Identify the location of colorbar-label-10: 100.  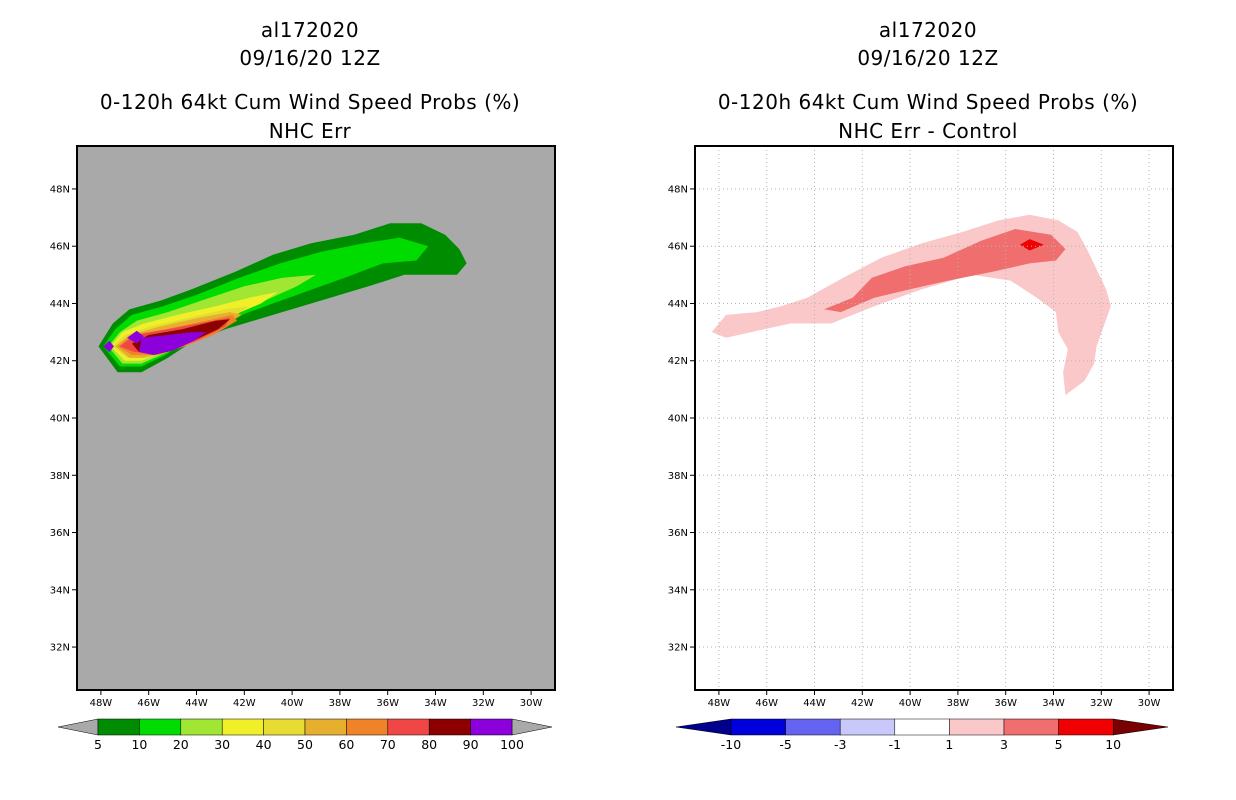
(512, 744).